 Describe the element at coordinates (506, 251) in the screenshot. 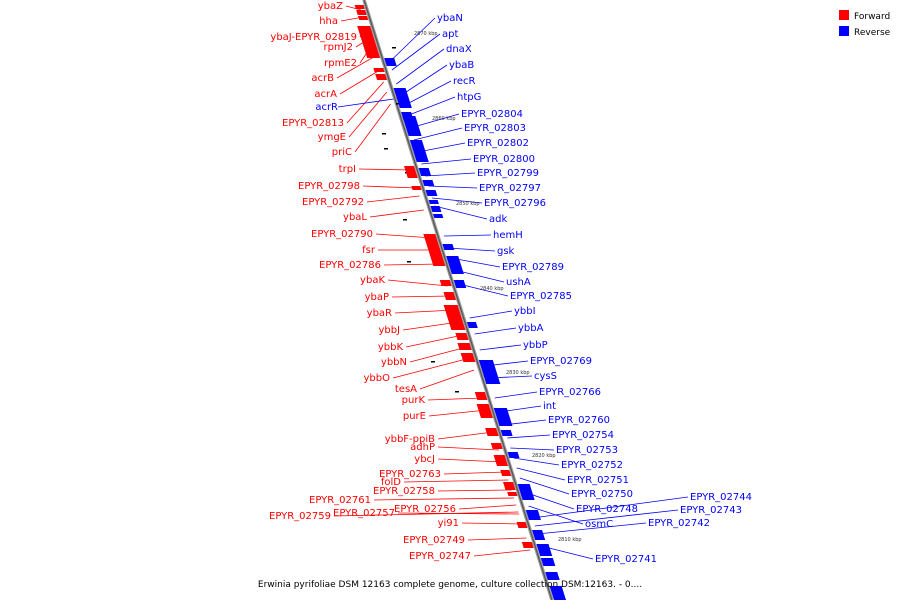

I see `gene-label-reverse: gsk` at that location.